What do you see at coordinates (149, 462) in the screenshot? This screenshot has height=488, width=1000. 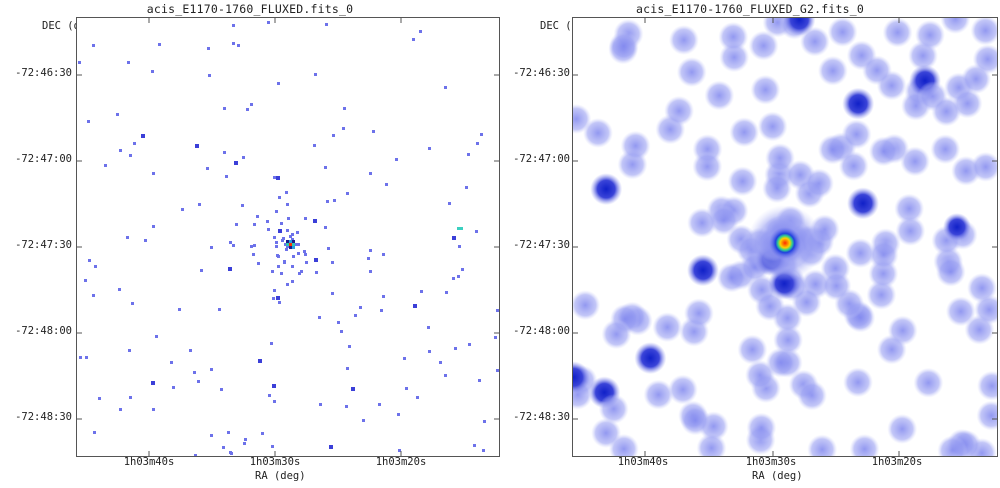 I see `left-xtick-label: 1h03m40s` at bounding box center [149, 462].